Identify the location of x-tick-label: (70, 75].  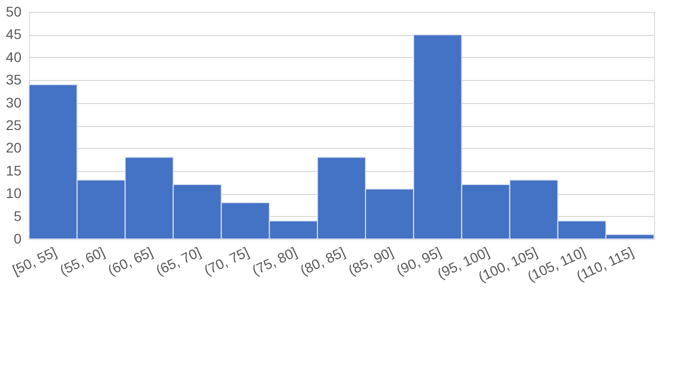
(226, 261).